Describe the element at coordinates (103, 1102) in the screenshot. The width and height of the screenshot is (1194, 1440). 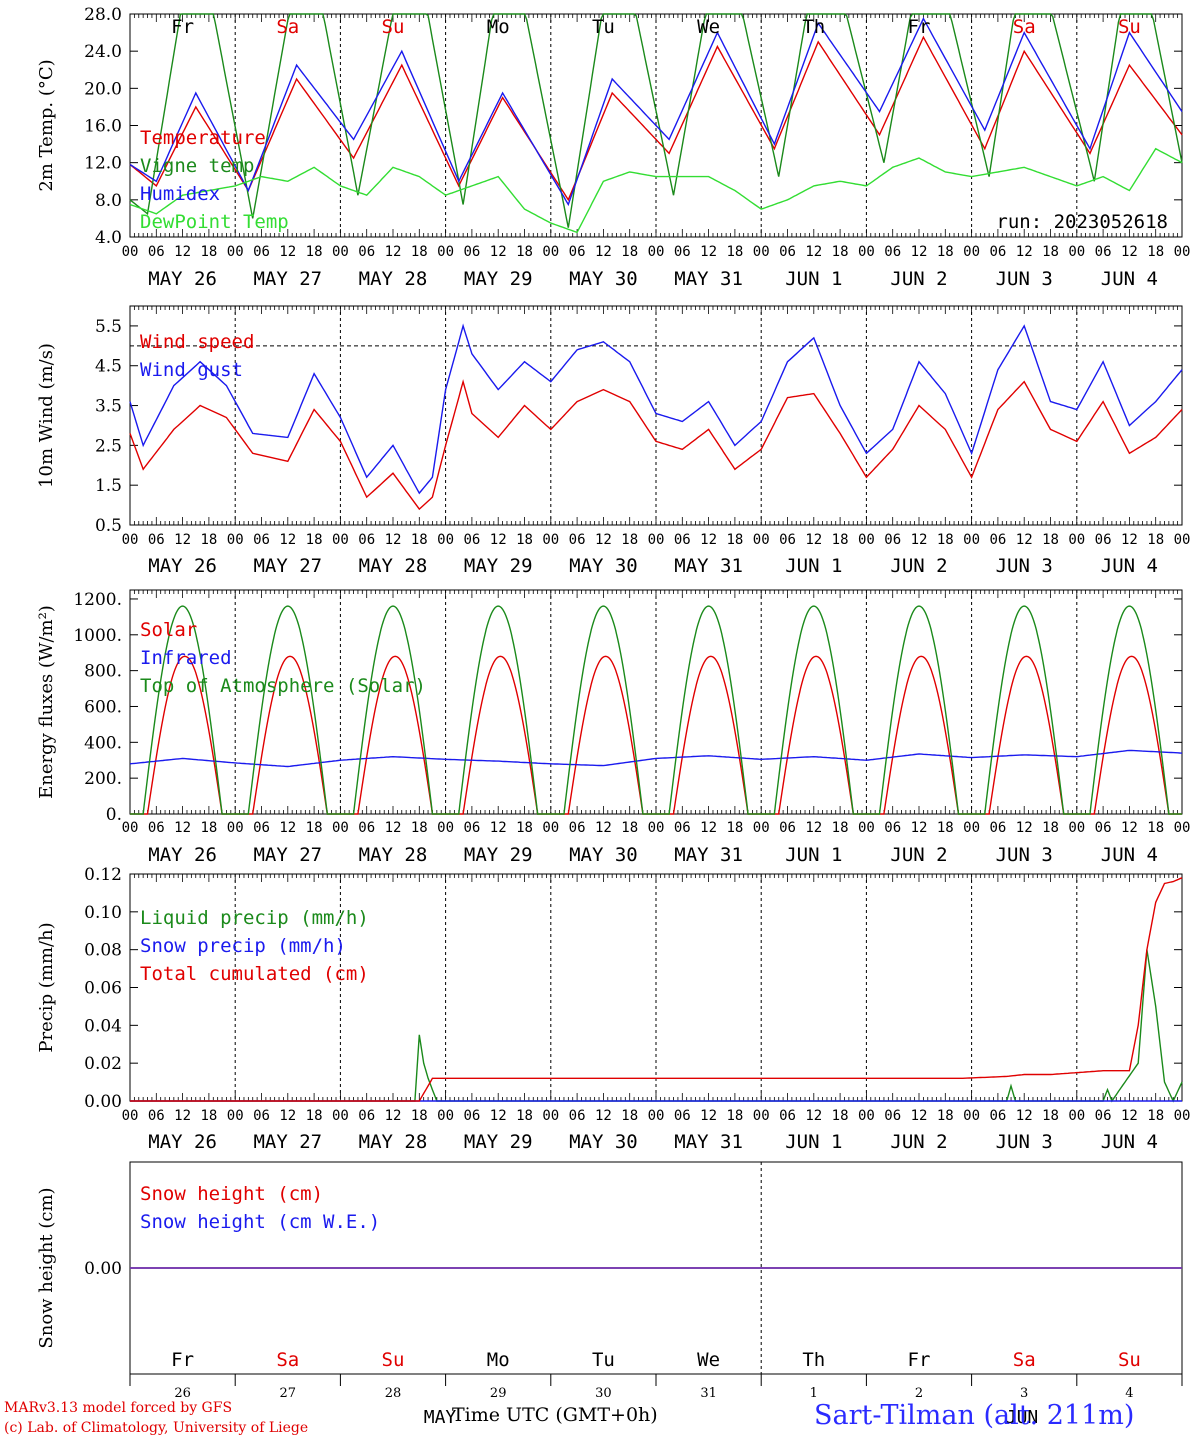
I see `y-tick-label: 0.00` at that location.